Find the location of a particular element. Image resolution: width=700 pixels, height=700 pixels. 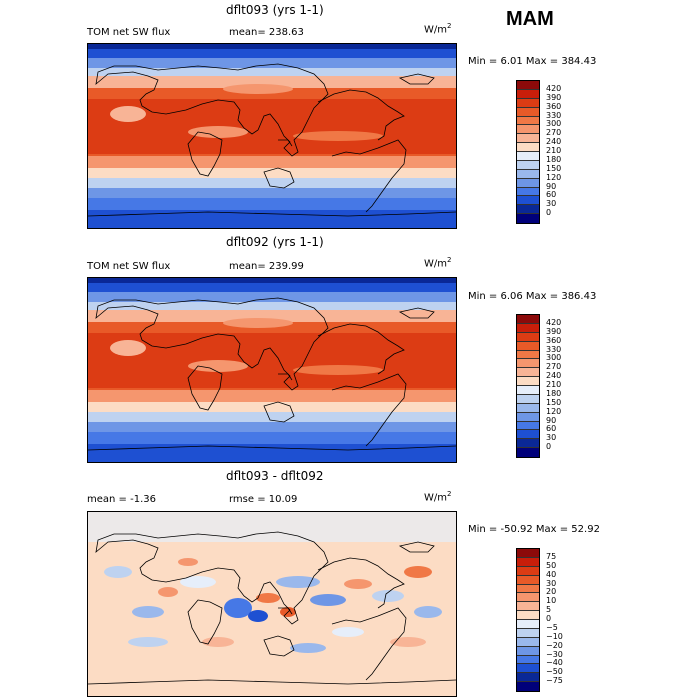

colorbar-tick-label: 360 is located at coordinates (554, 340).